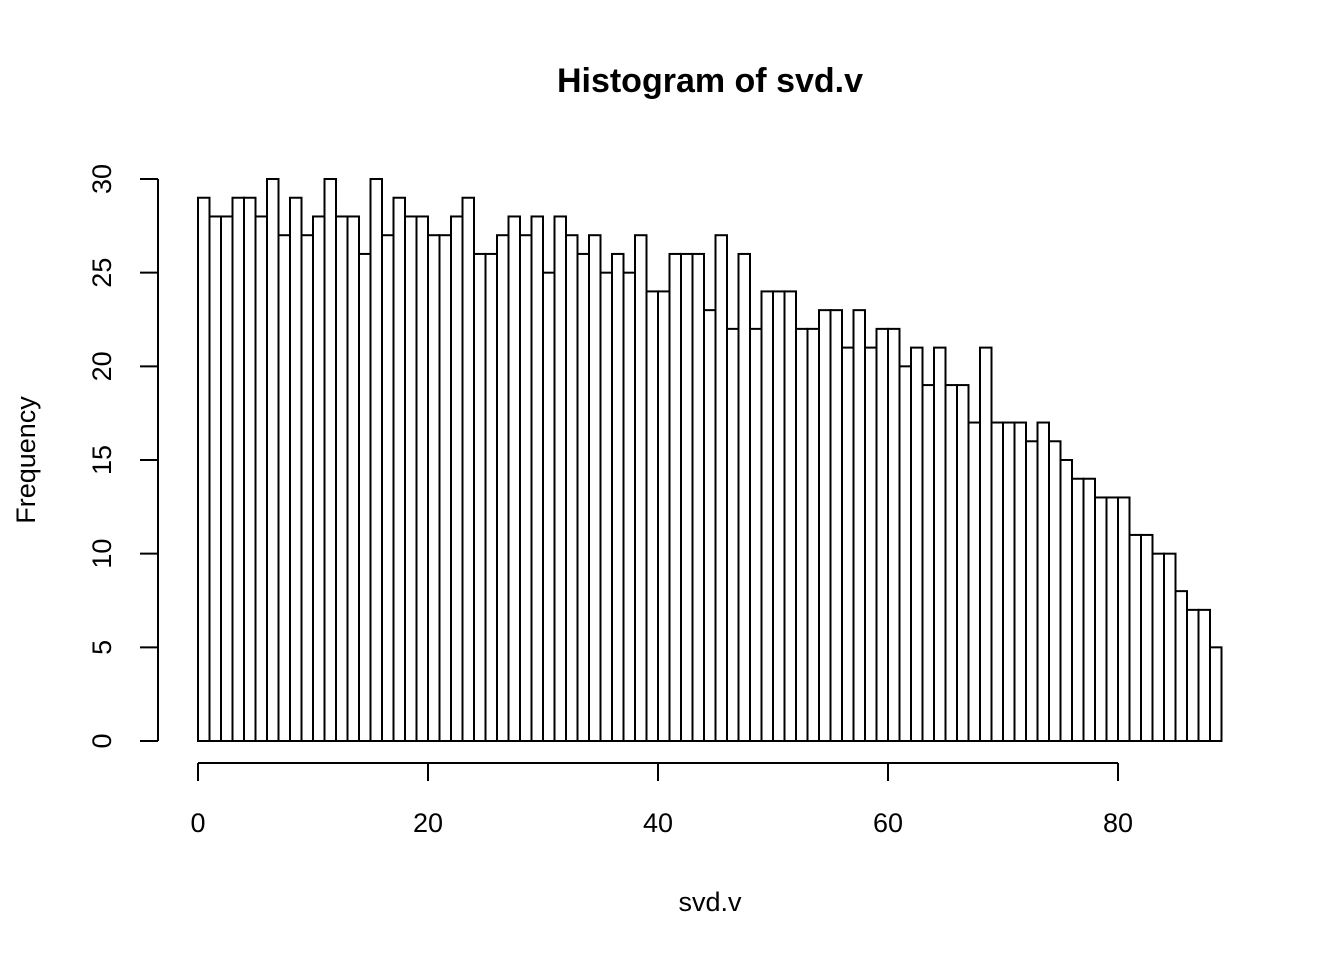  Describe the element at coordinates (888, 823) in the screenshot. I see `x-tick-label: 60` at that location.